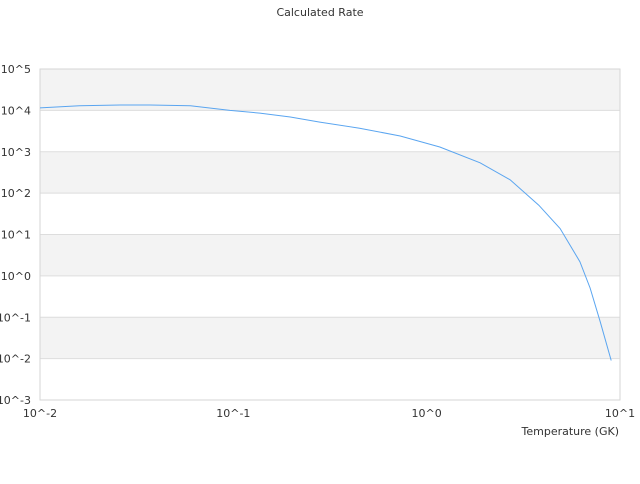 The width and height of the screenshot is (640, 484). What do you see at coordinates (15, 359) in the screenshot?
I see `y-tick-label: 10^-2` at bounding box center [15, 359].